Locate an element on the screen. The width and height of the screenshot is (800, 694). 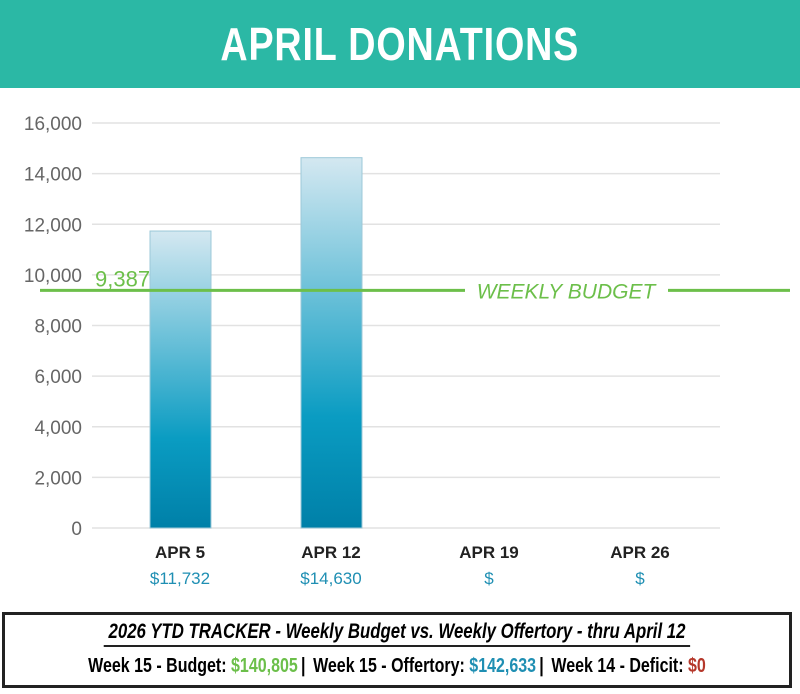
page-title: APRIL DONATIONS is located at coordinates (400, 44).